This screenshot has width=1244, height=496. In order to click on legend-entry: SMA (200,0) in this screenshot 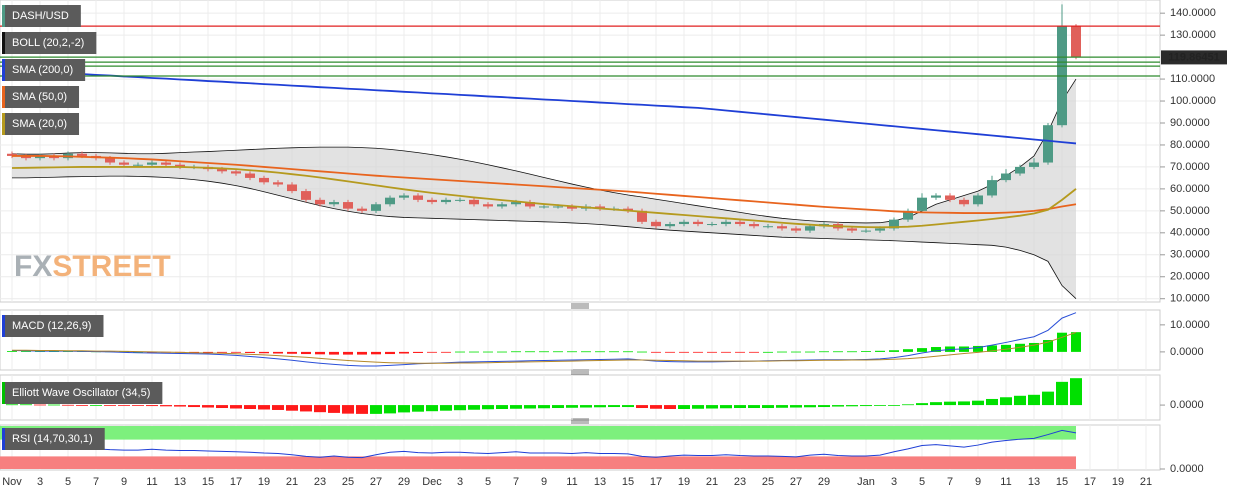, I will do `click(44, 70)`.